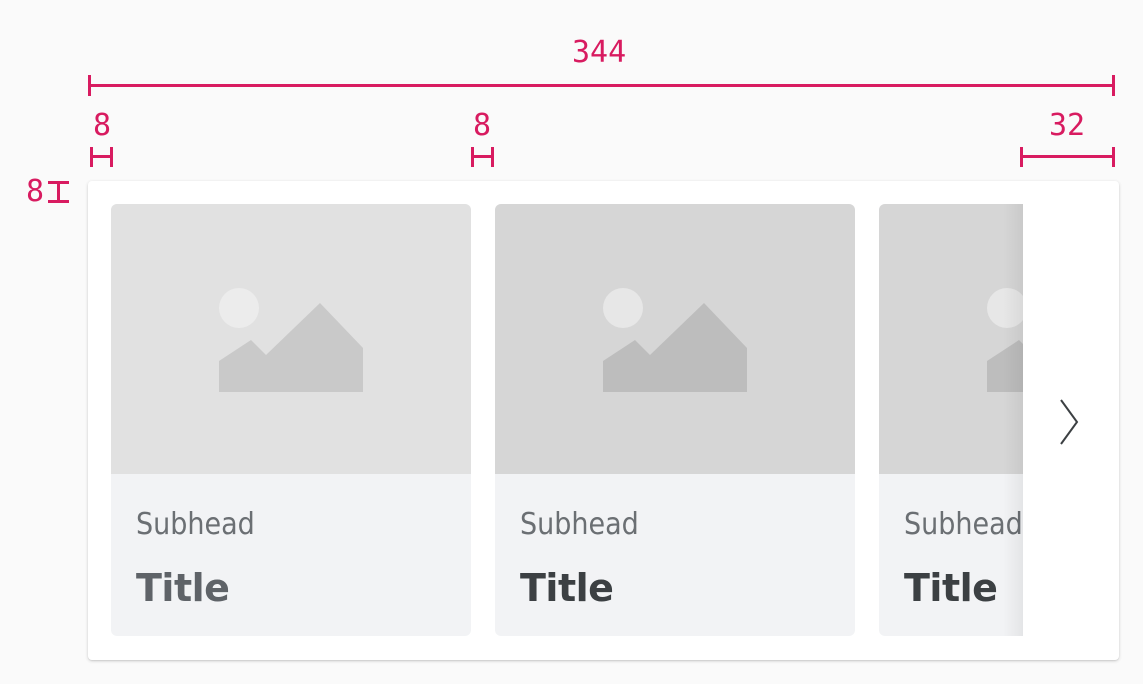 This screenshot has width=1143, height=684. I want to click on left-padding-tick-right, so click(111, 157).